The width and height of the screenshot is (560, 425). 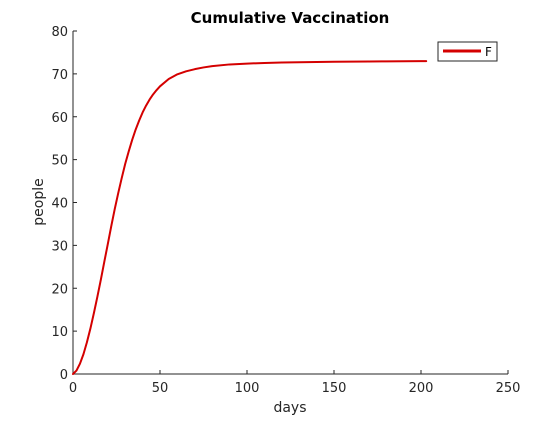 What do you see at coordinates (59, 32) in the screenshot?
I see `y-tick-label: 80` at bounding box center [59, 32].